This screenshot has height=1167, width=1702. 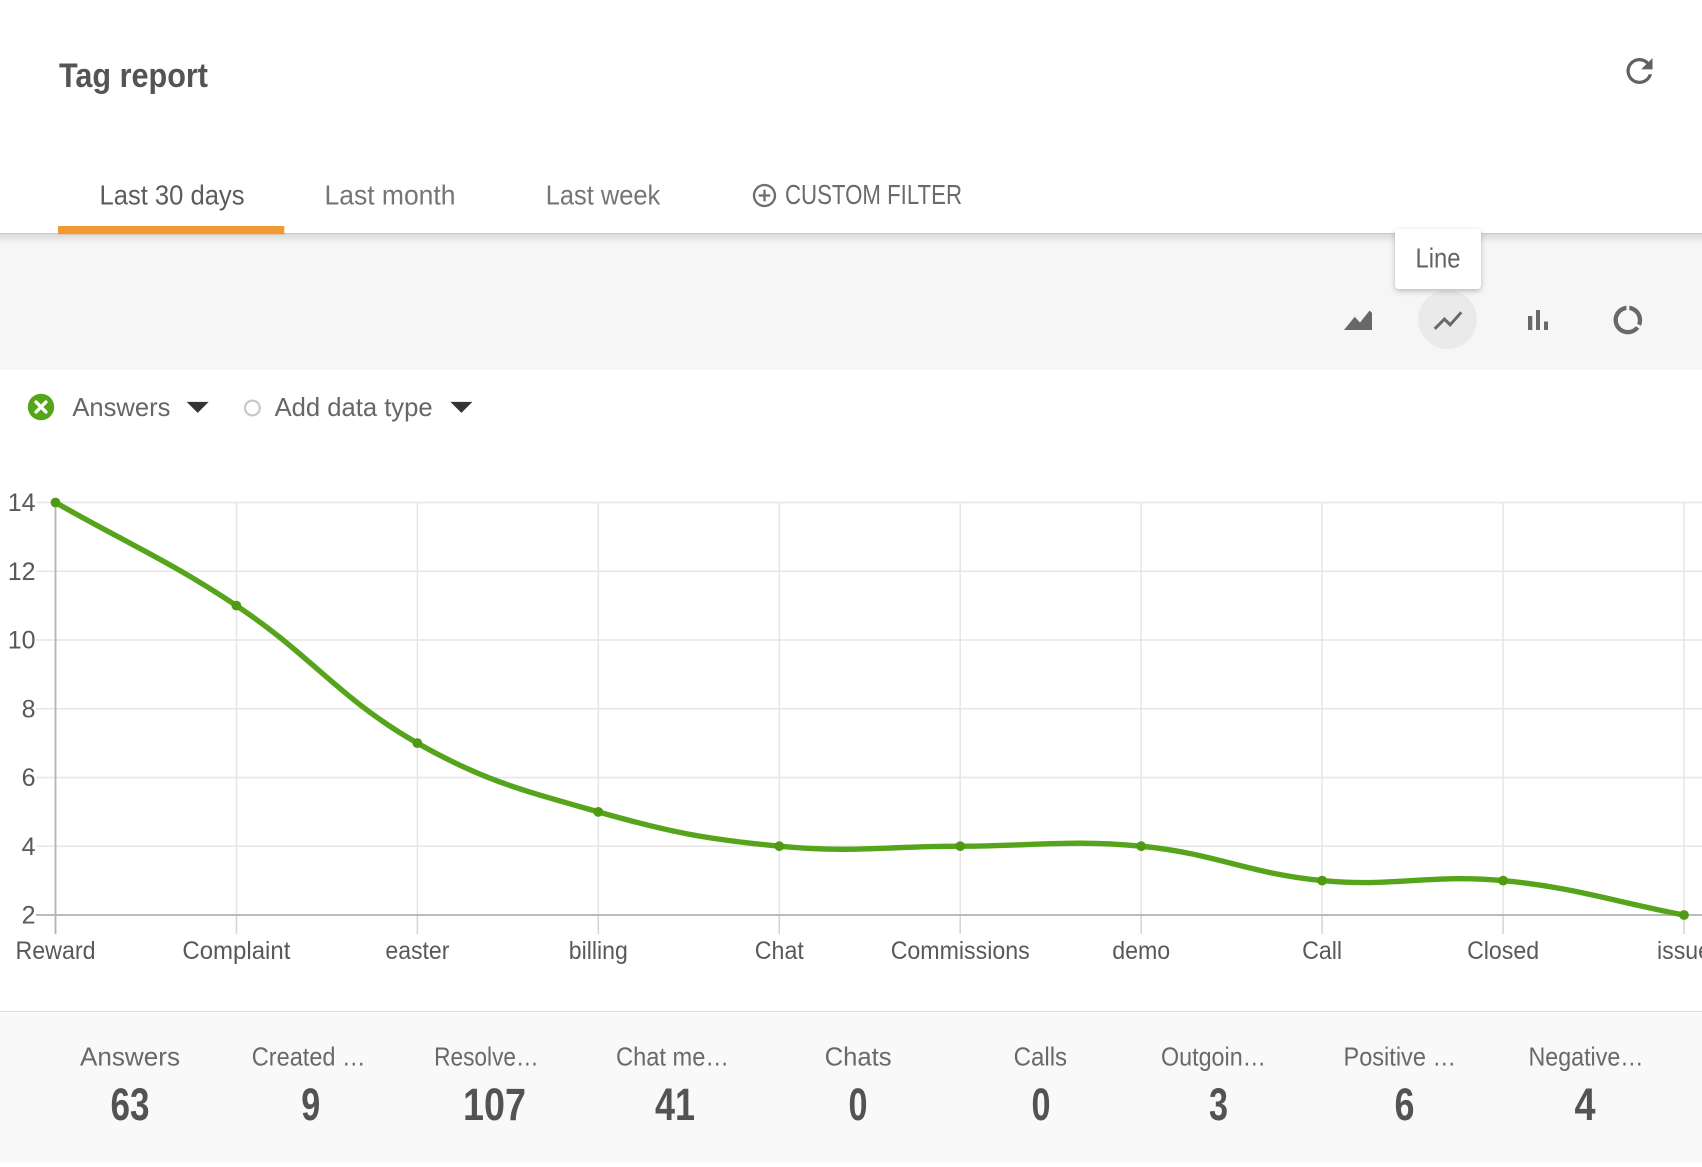 I want to click on svg-text: 12, so click(x=22, y=572).